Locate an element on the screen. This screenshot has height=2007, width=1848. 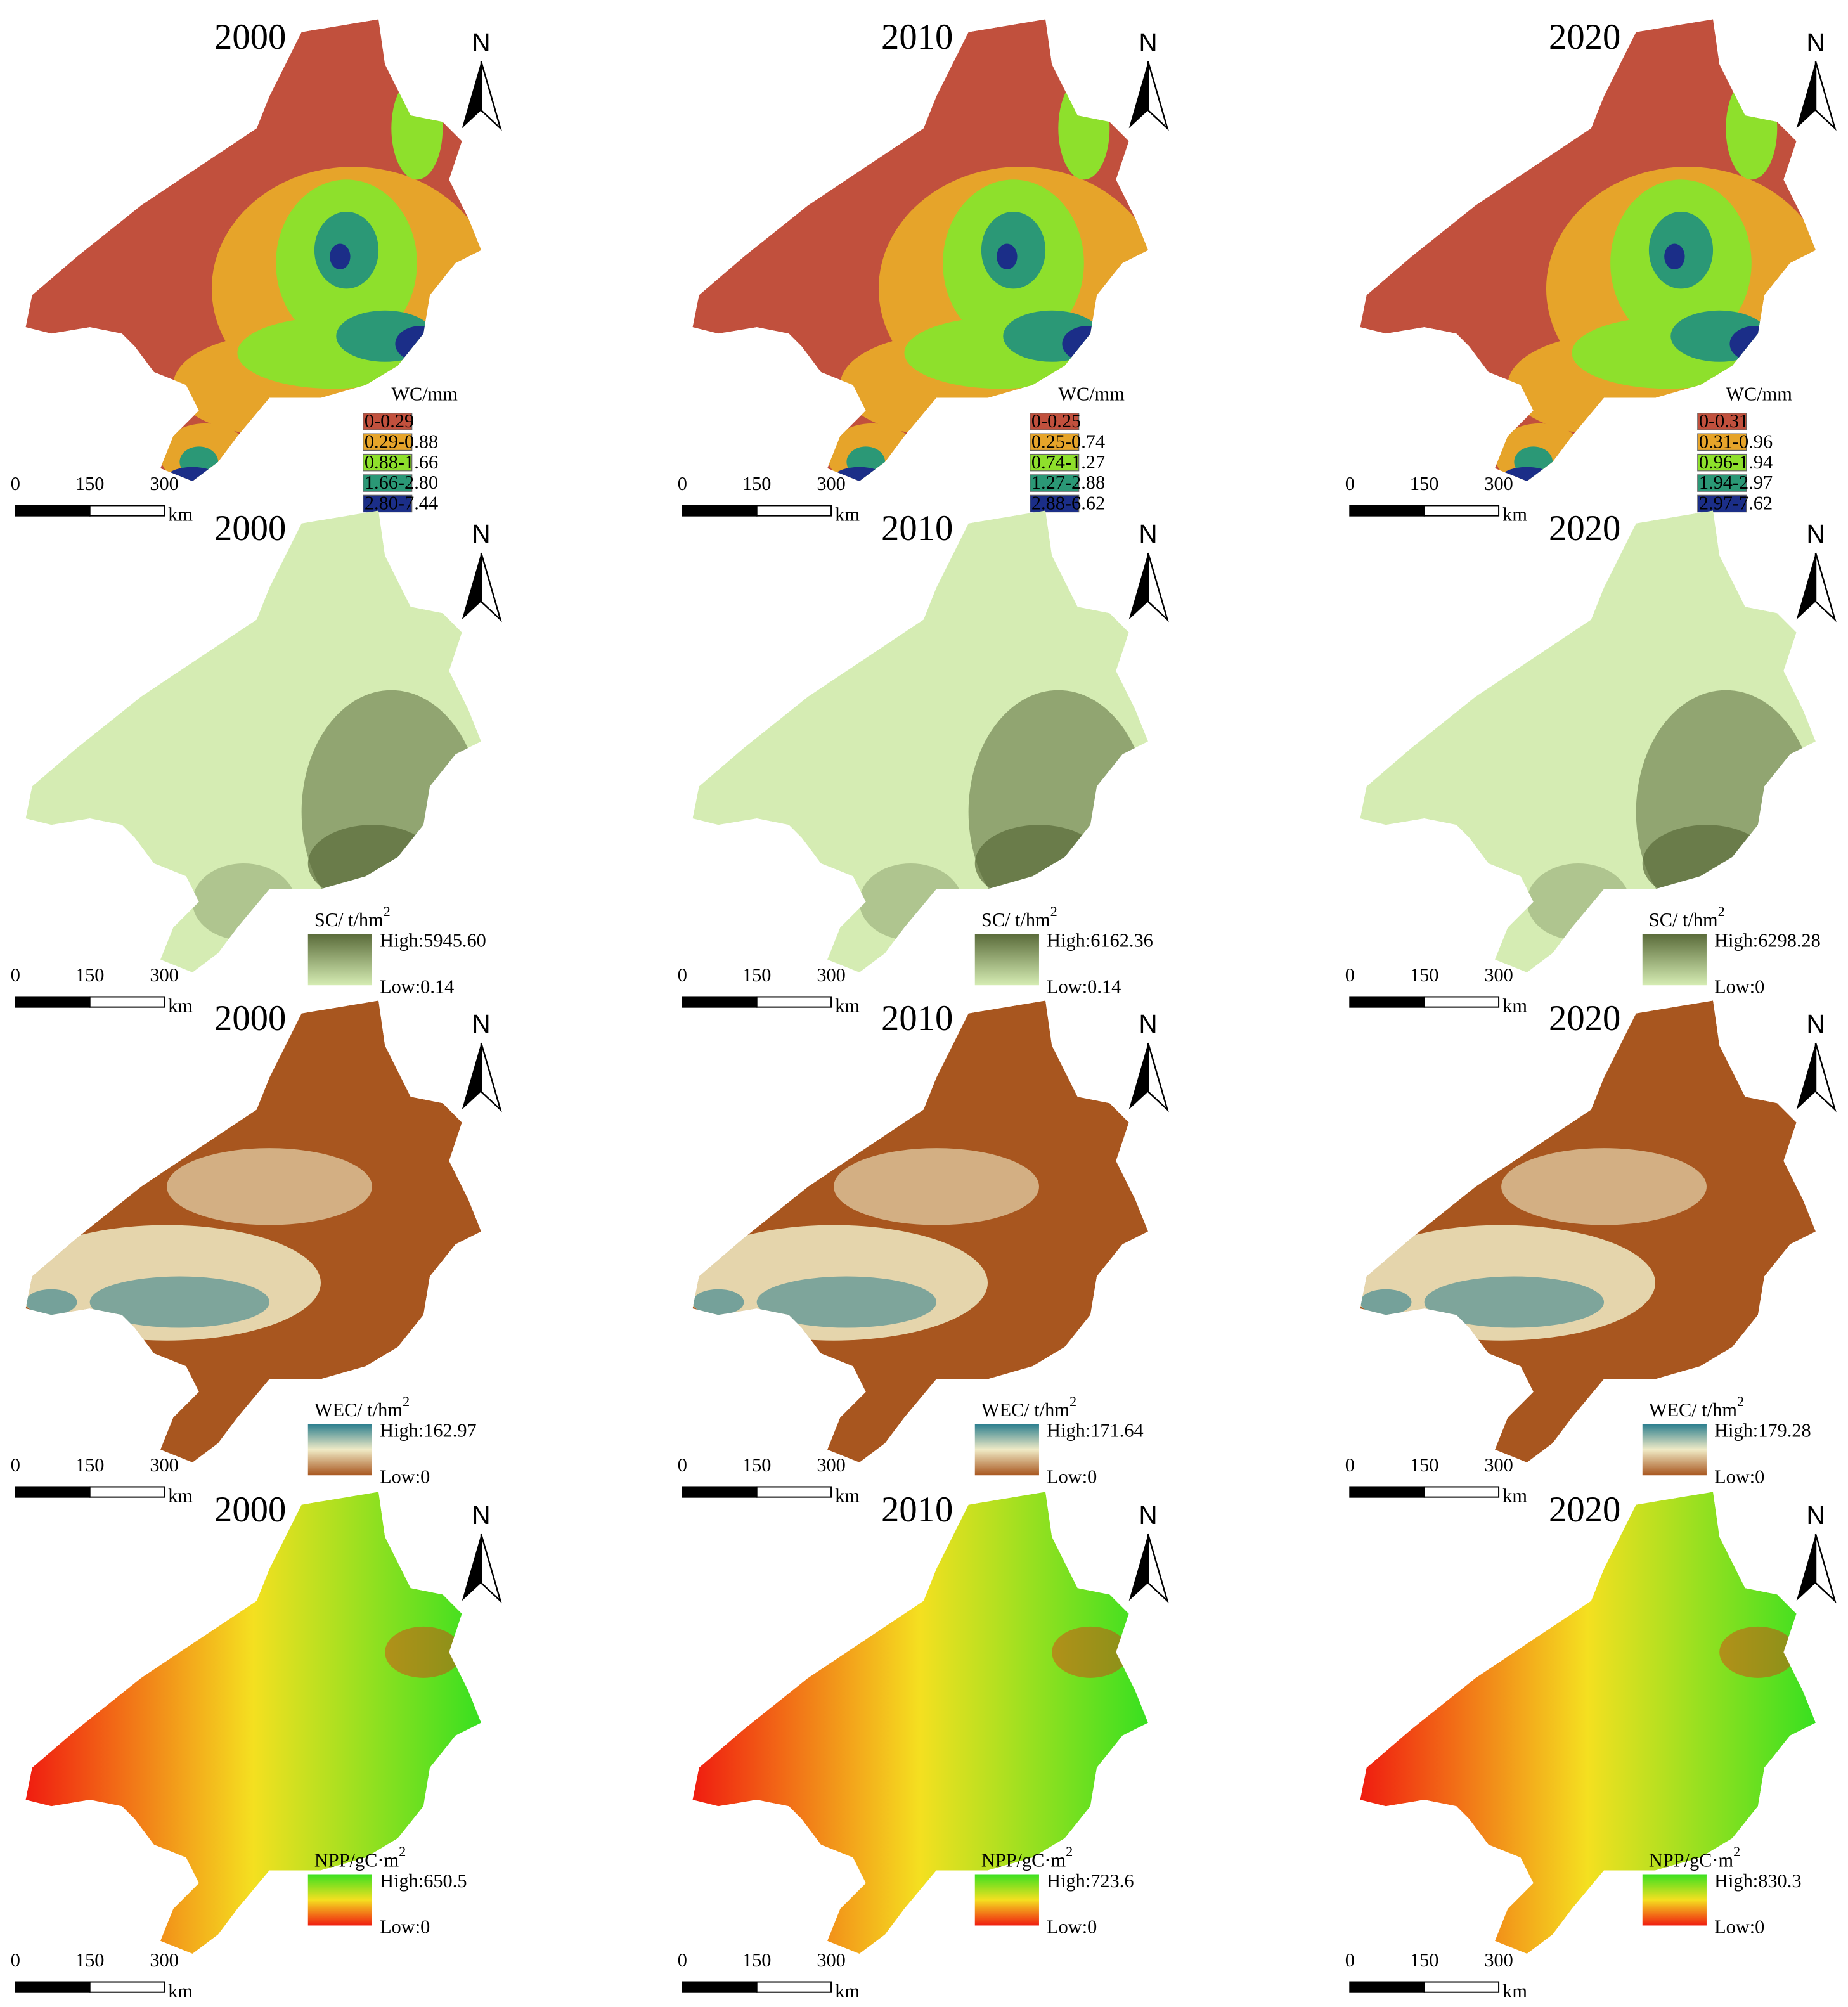
legend-title-text: SC/ t/hm is located at coordinates (1015, 920).